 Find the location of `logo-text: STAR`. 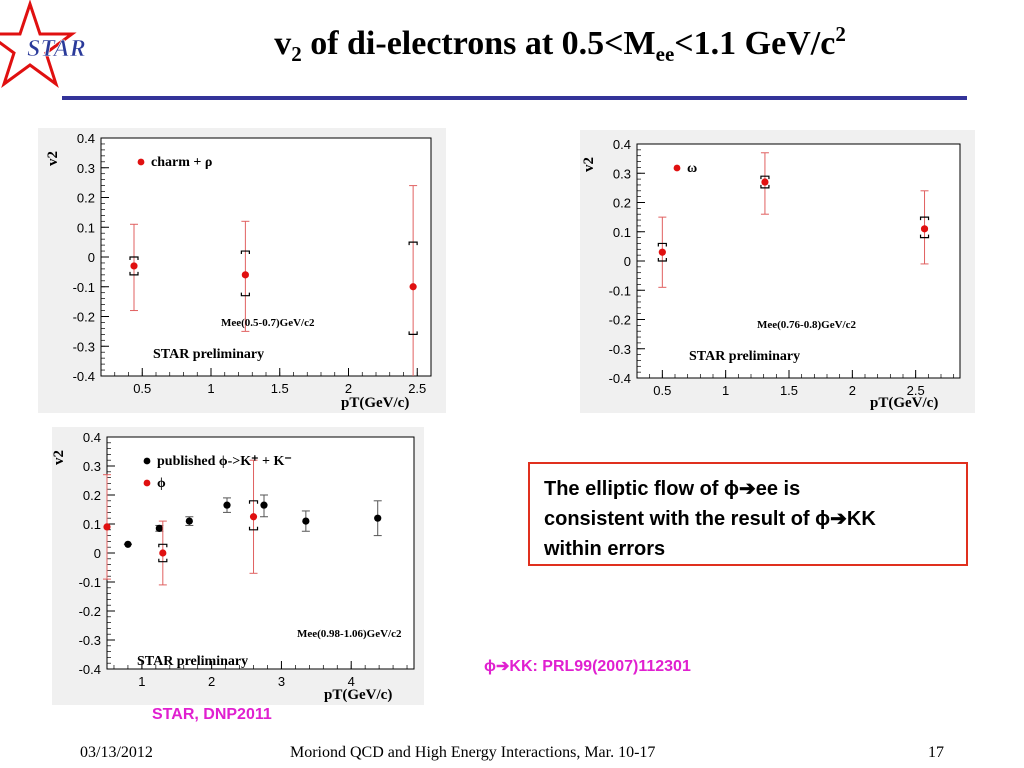

logo-text: STAR is located at coordinates (56, 49).